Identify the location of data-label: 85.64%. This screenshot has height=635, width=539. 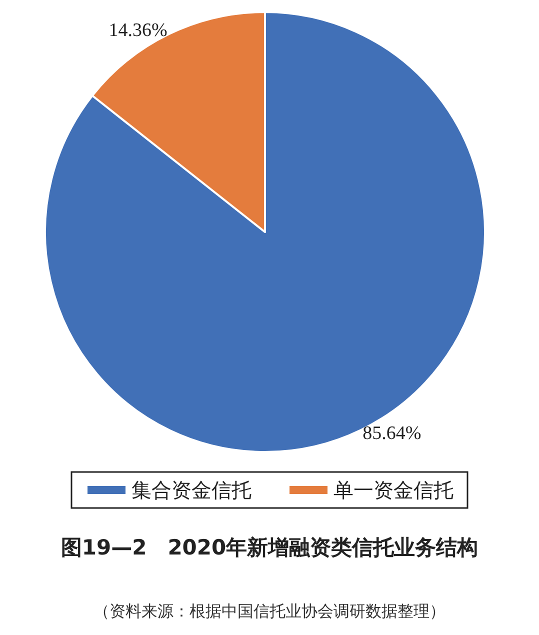
(392, 433).